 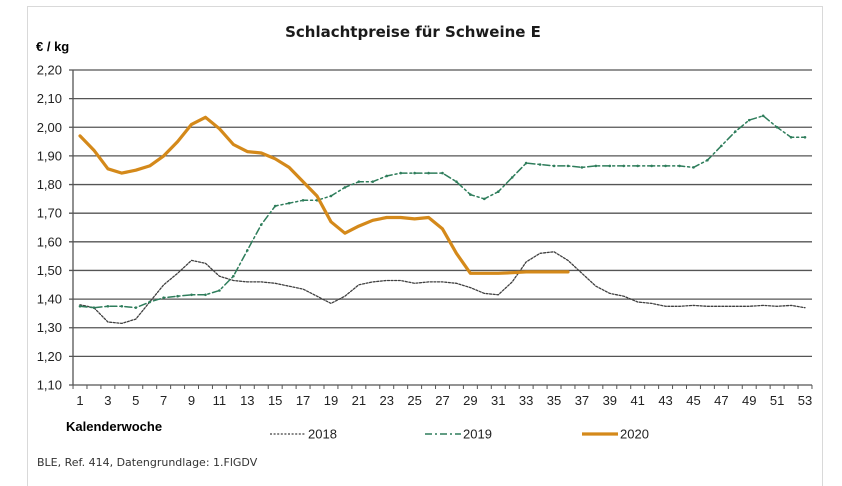 What do you see at coordinates (634, 434) in the screenshot?
I see `legend-label-2020: 2020` at bounding box center [634, 434].